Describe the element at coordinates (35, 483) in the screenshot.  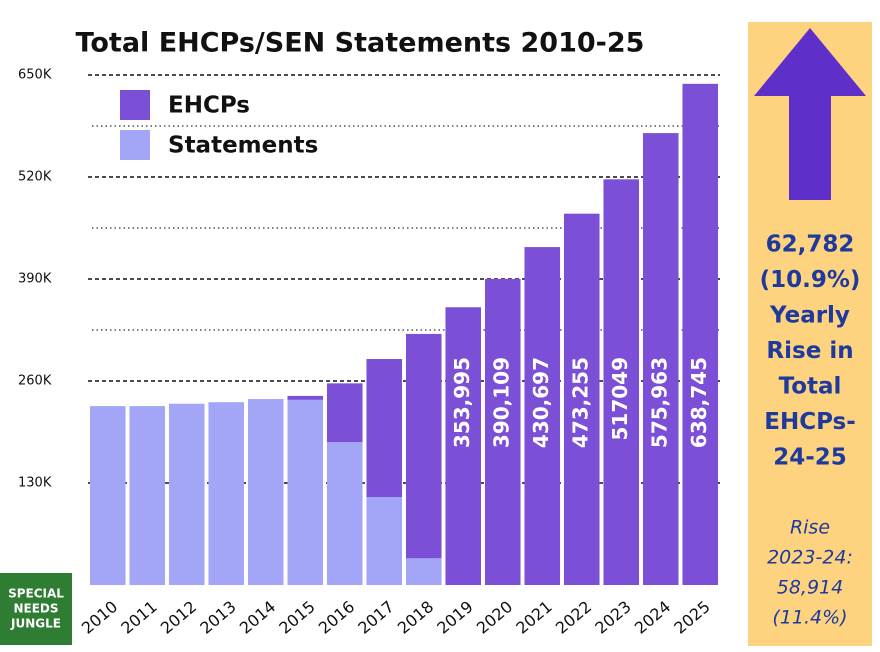
I see `y-tick-label: 130K` at that location.